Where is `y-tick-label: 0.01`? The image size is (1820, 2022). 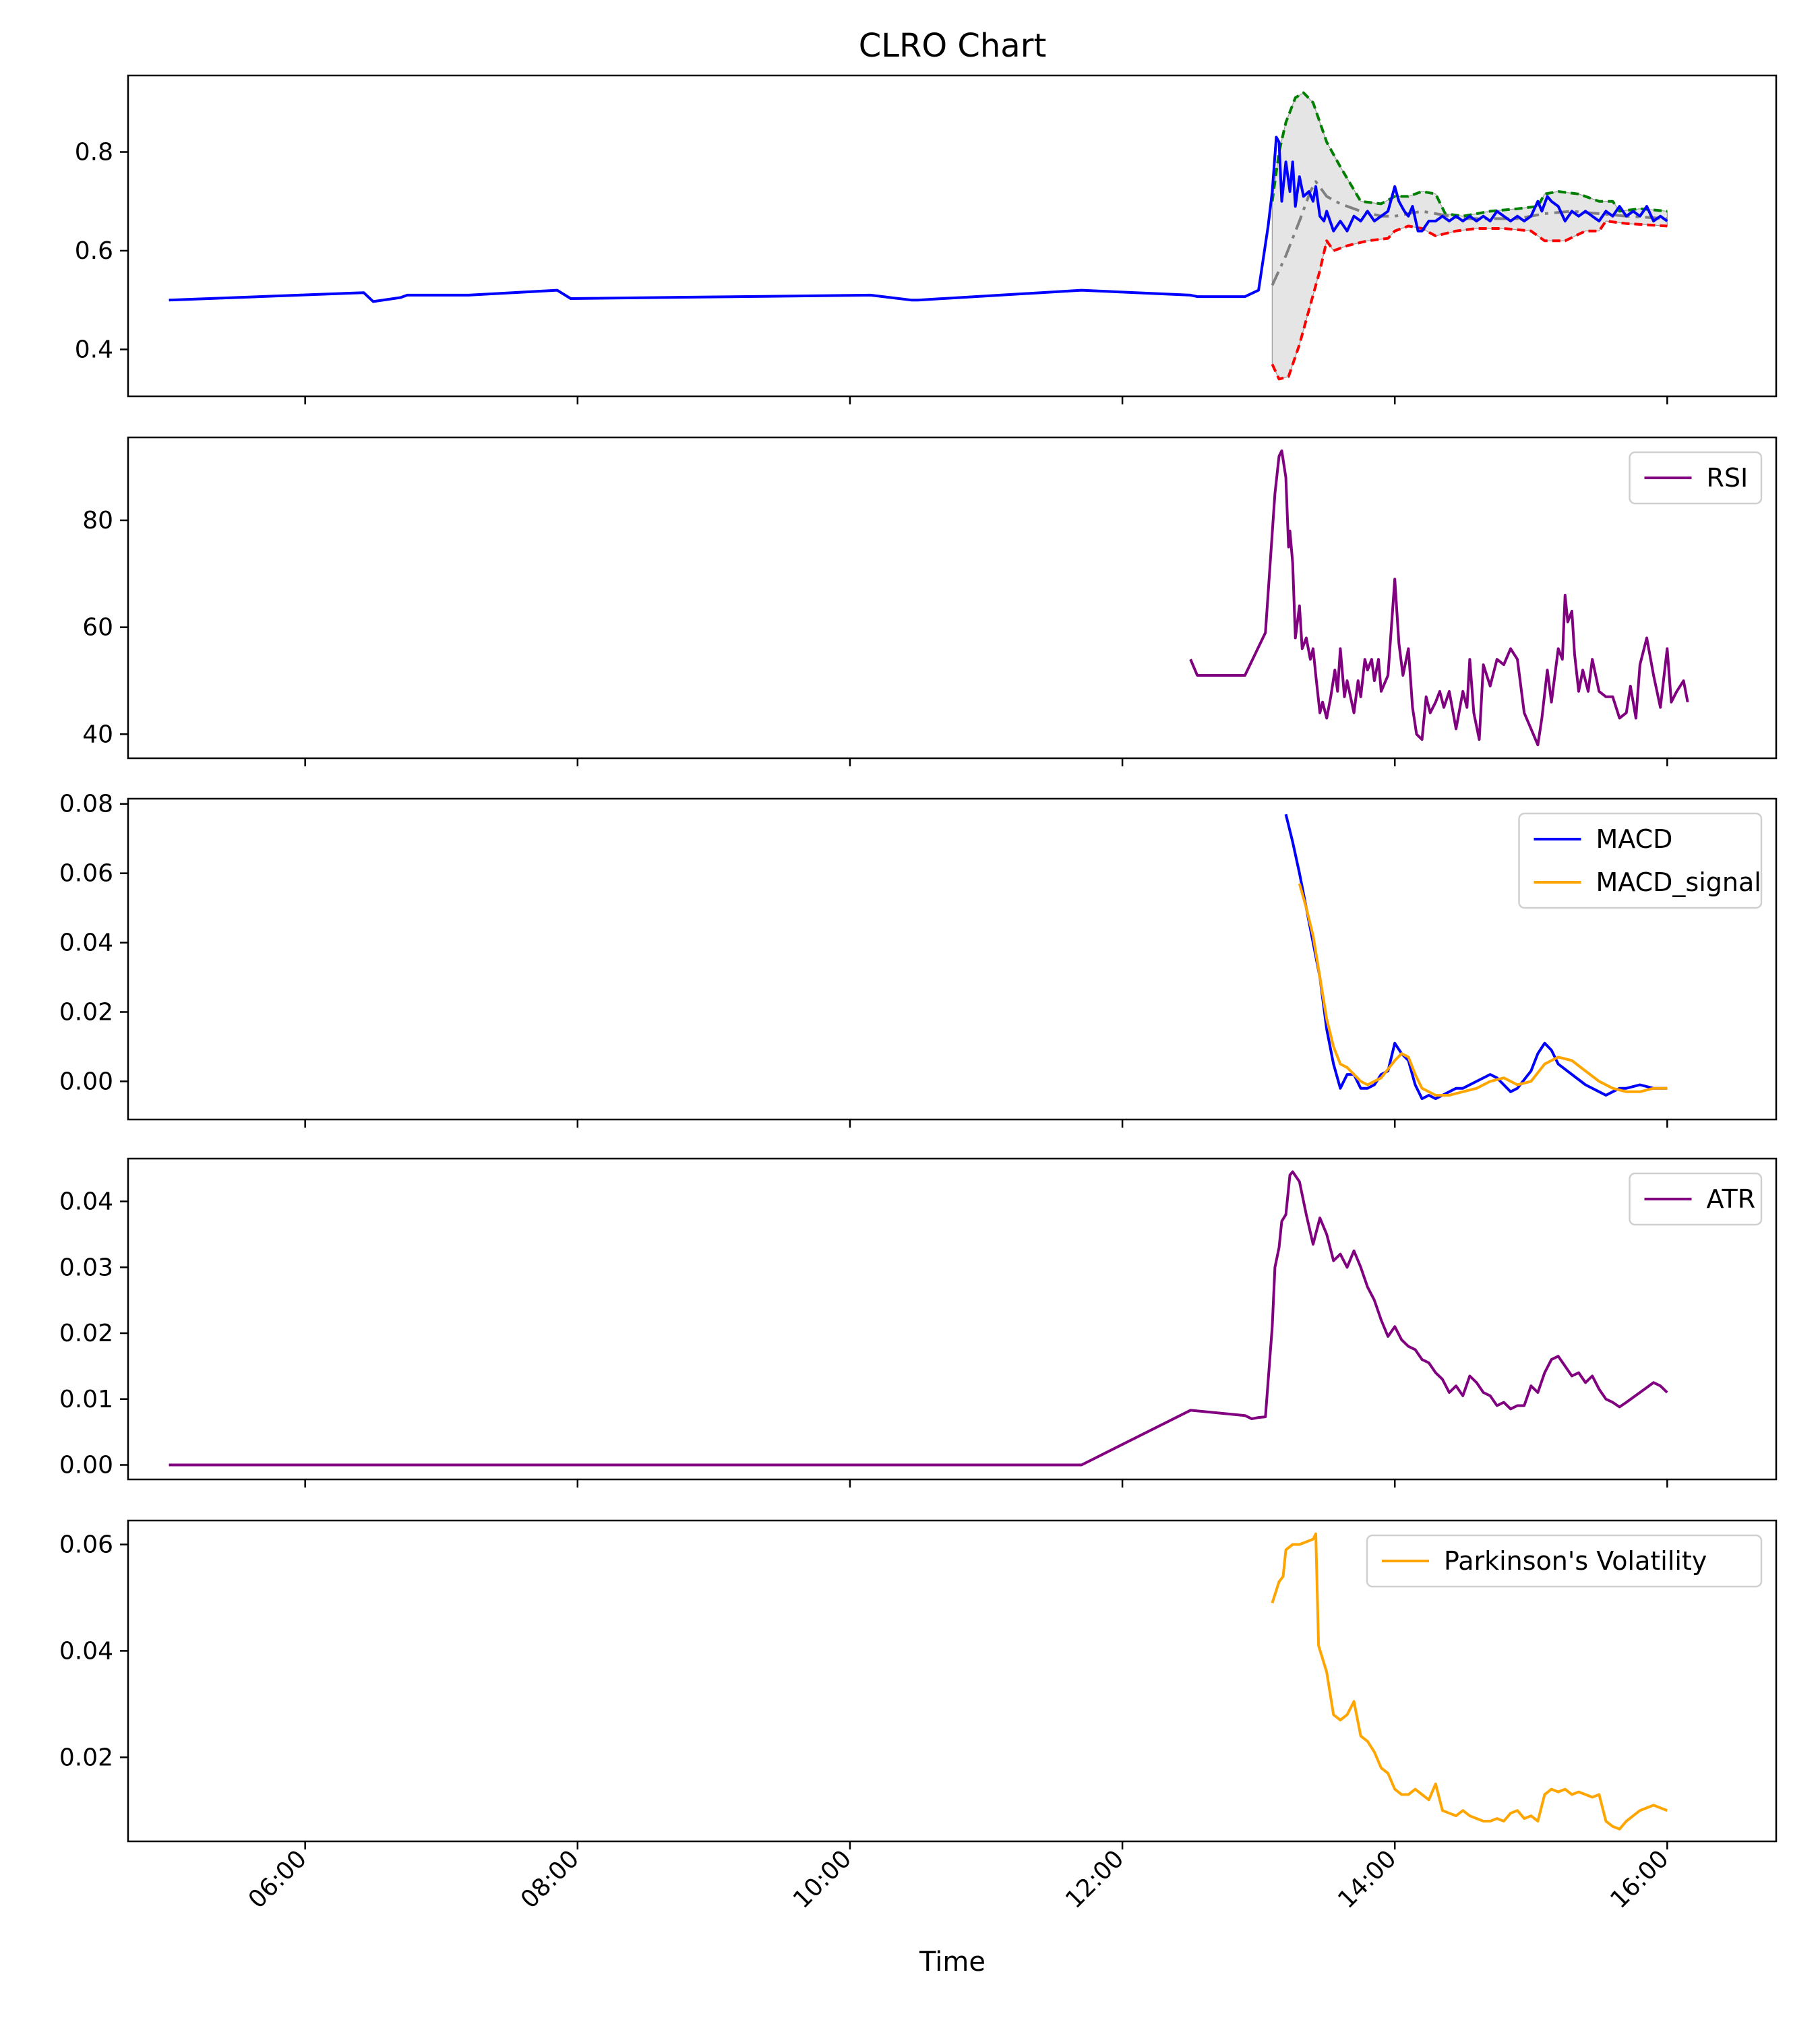
y-tick-label: 0.01 is located at coordinates (86, 1399).